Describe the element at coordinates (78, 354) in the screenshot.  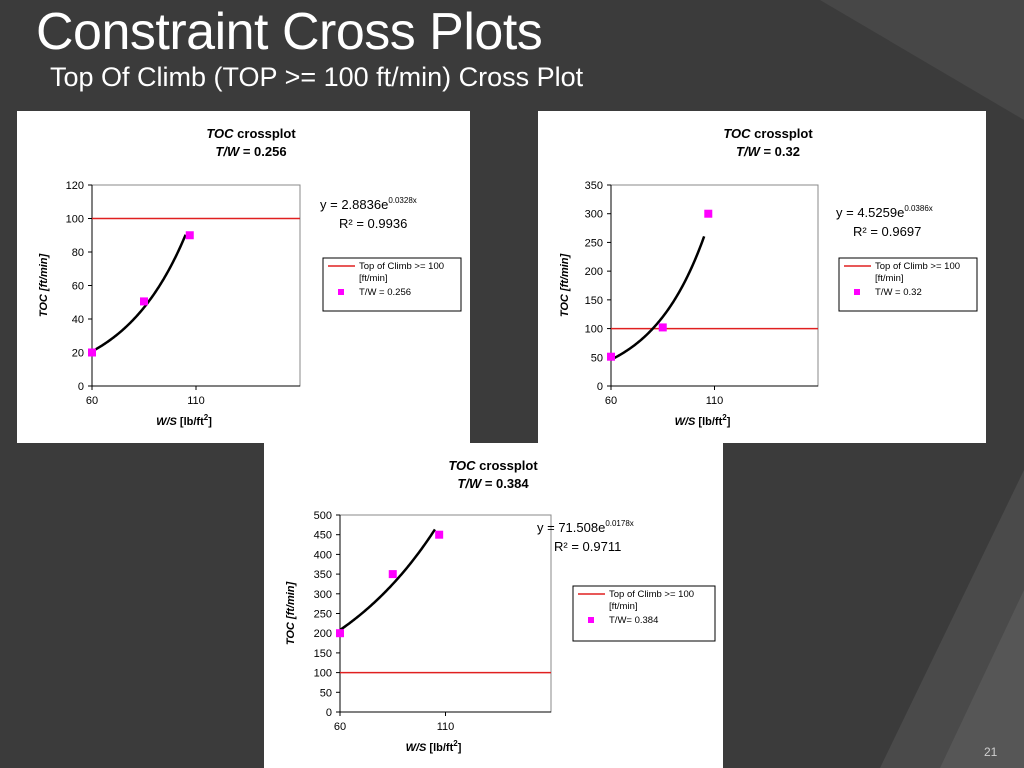
I see `y-tick-label: 20` at that location.